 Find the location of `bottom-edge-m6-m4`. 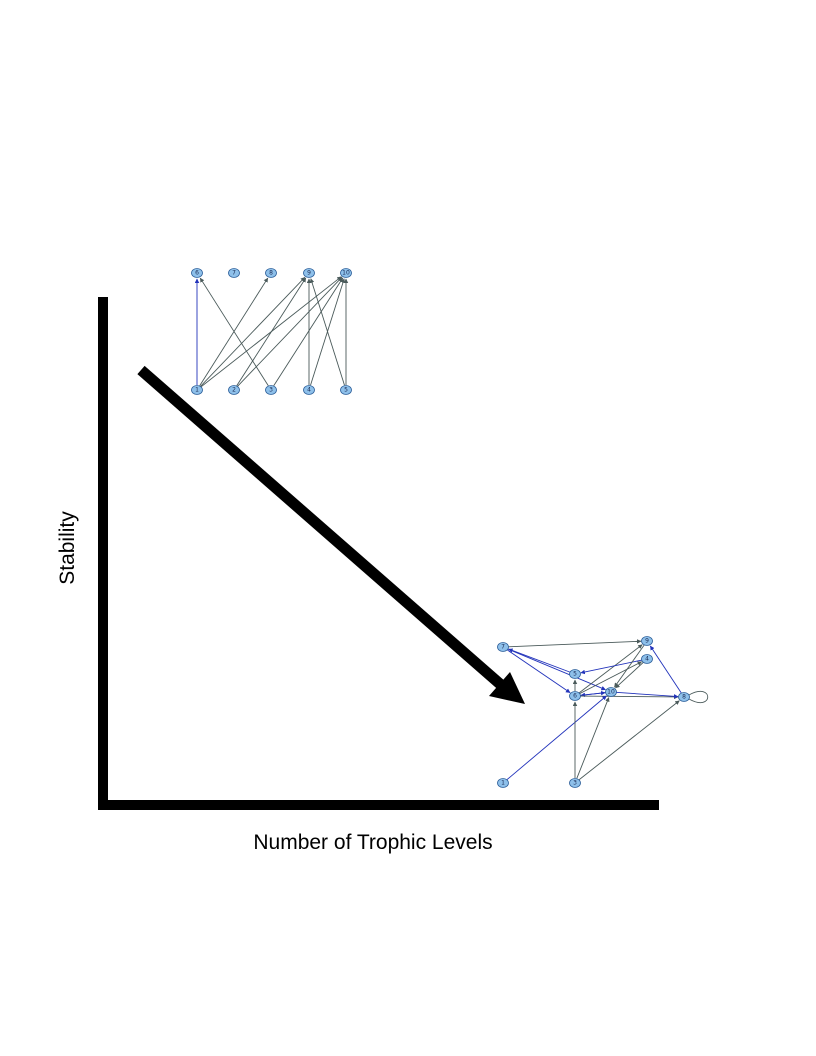

bottom-edge-m6-m4 is located at coordinates (611, 678).